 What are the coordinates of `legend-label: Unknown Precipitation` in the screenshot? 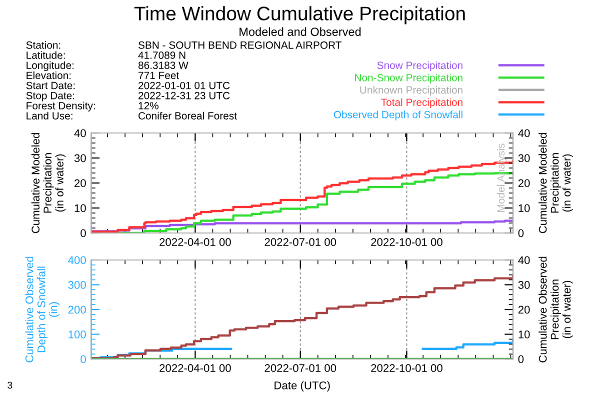 It's located at (411, 91).